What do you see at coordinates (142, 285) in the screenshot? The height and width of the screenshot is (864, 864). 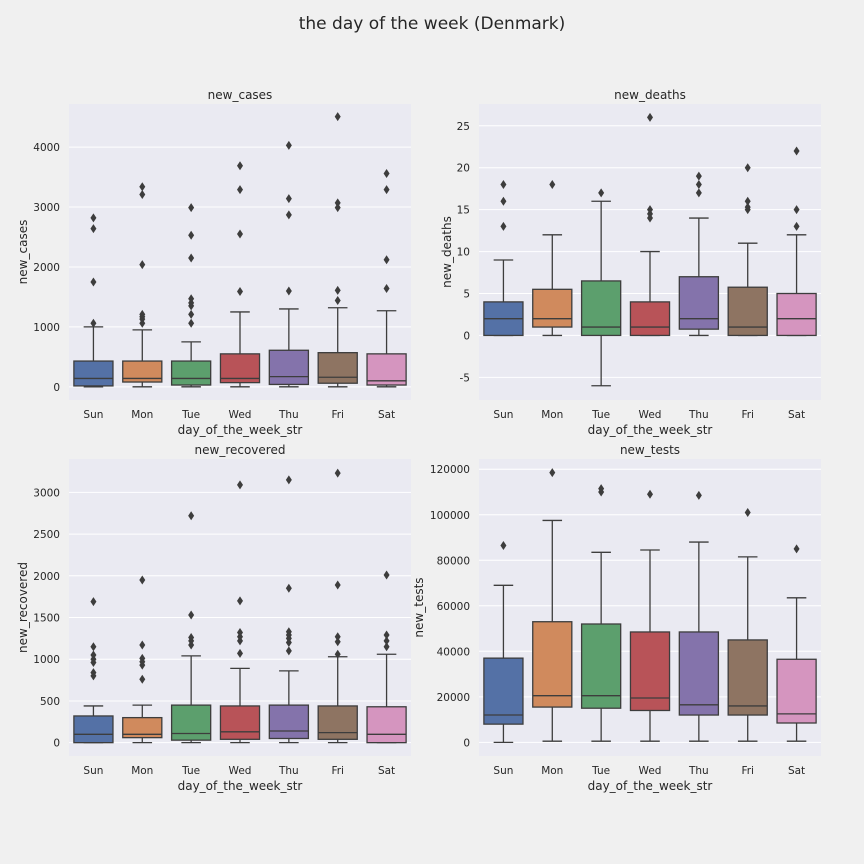 I see `box-Mon` at bounding box center [142, 285].